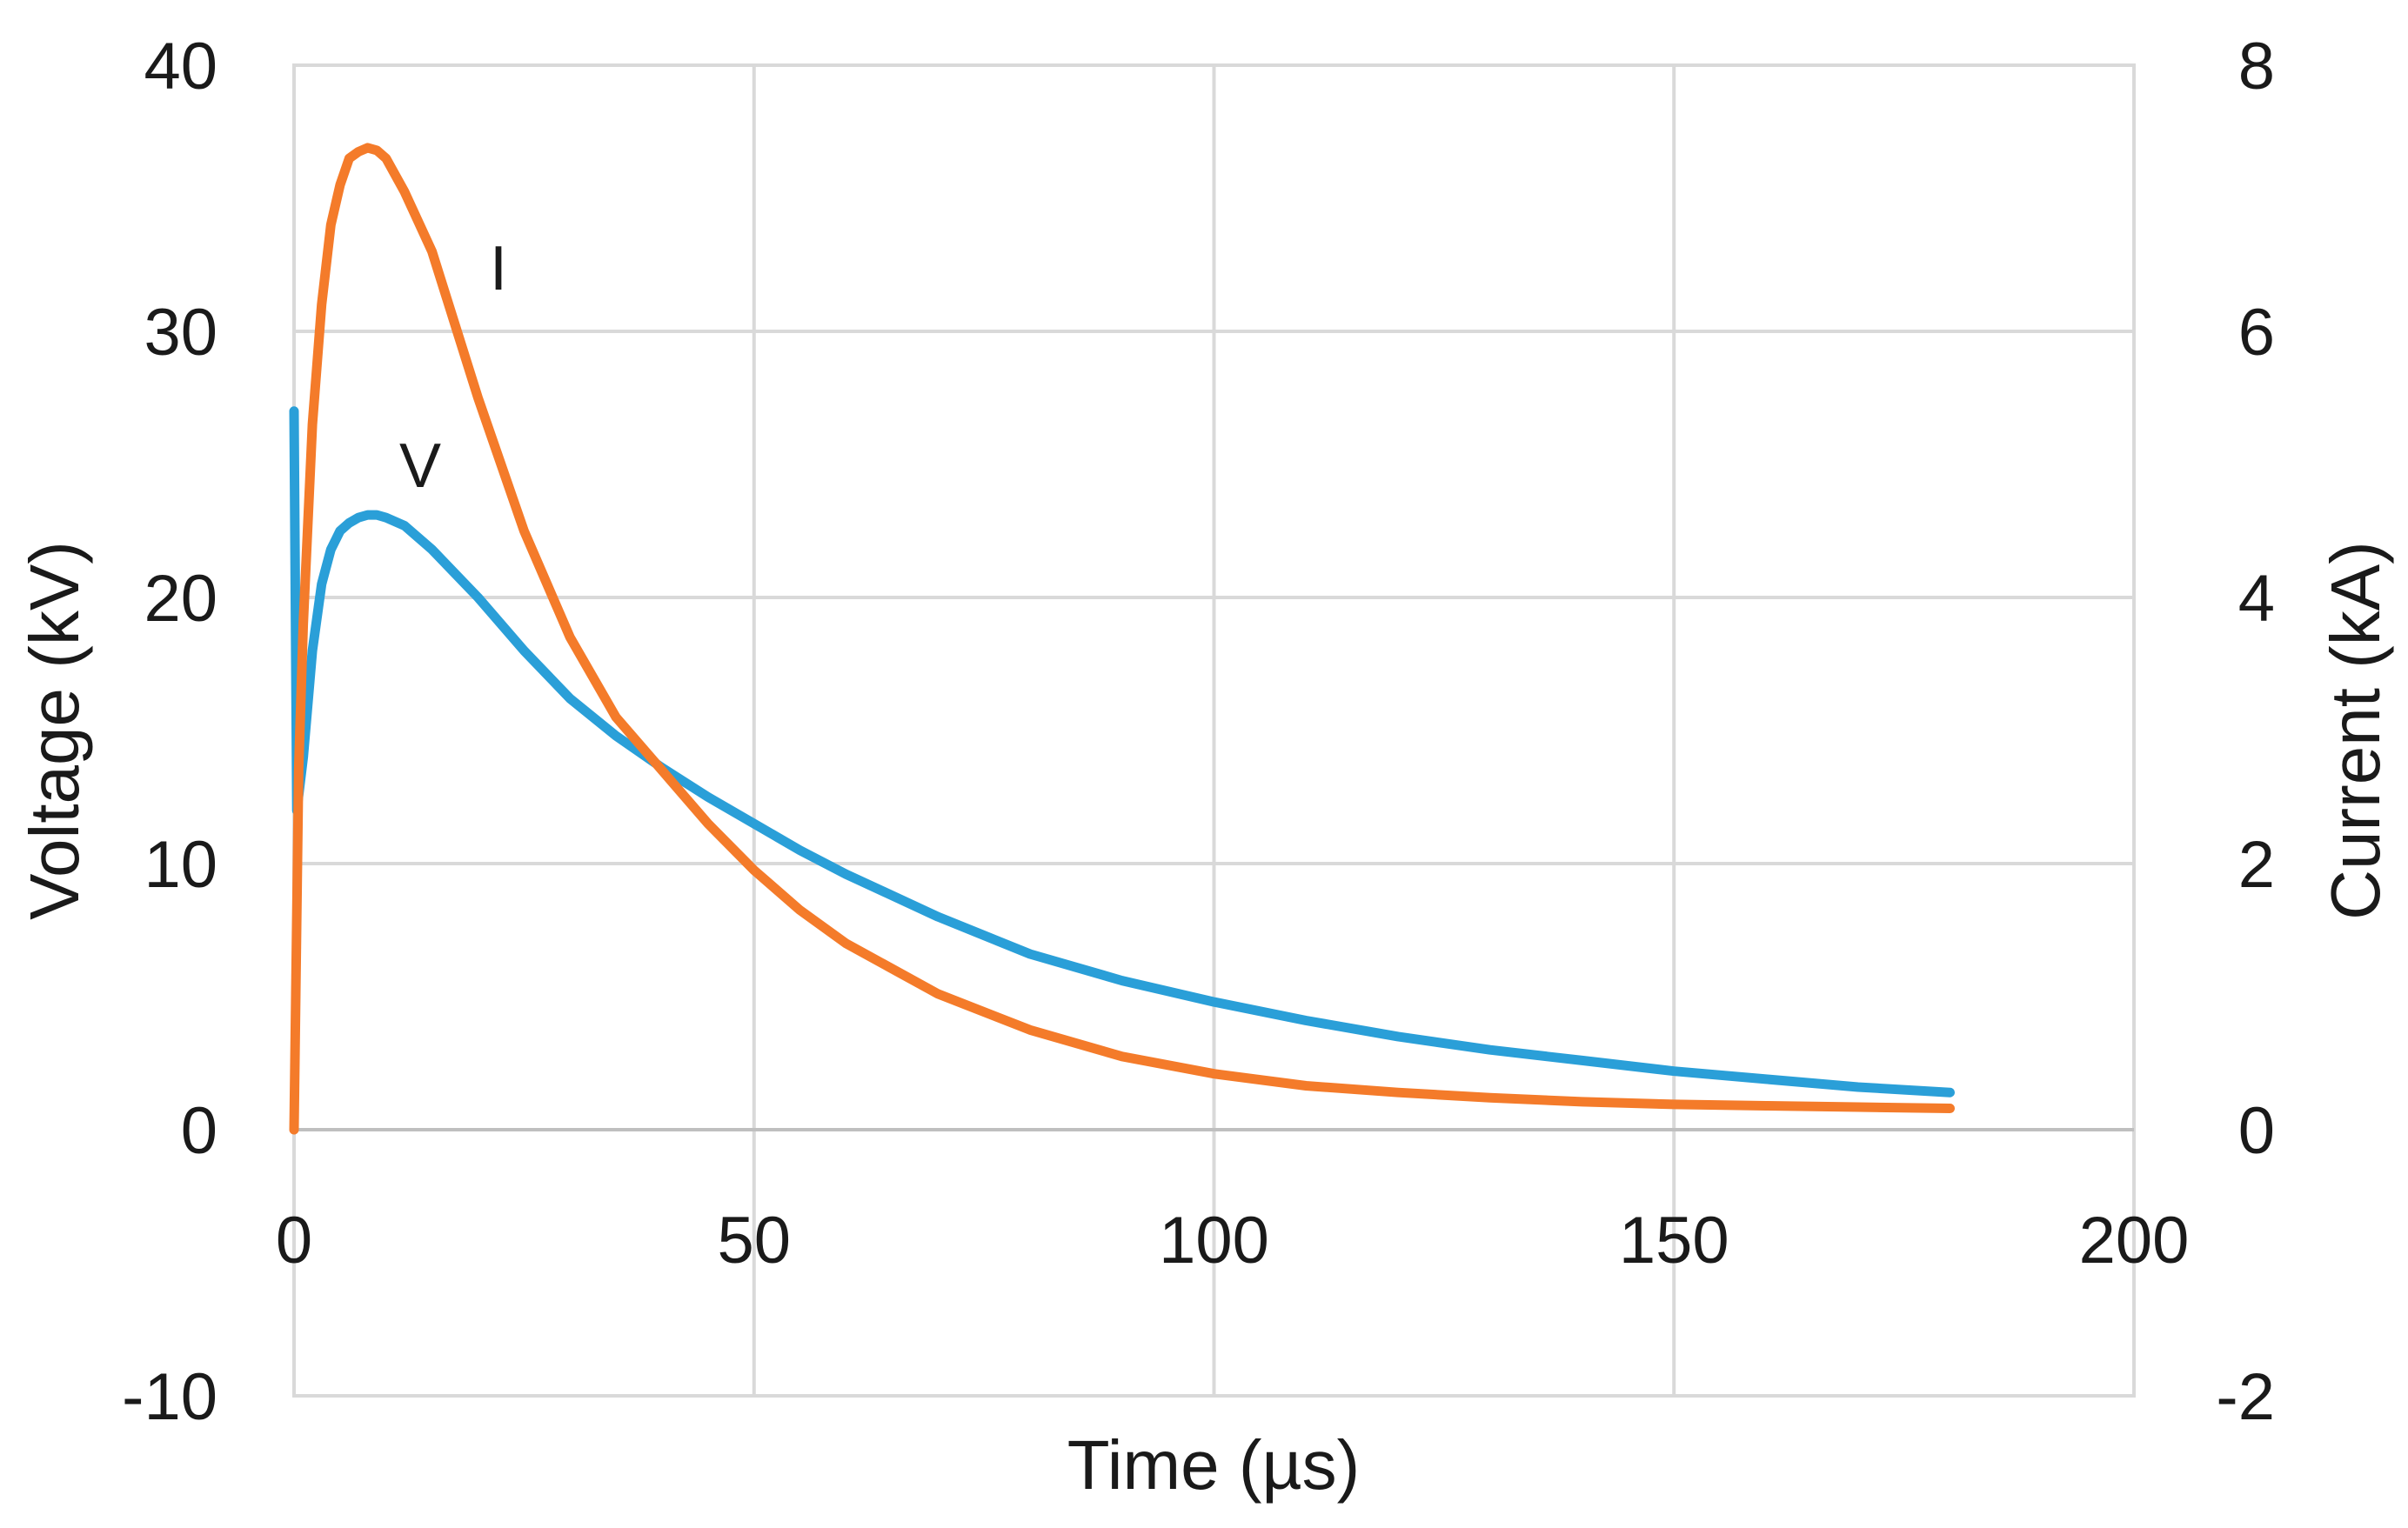 The height and width of the screenshot is (1528, 2408). Describe the element at coordinates (180, 66) in the screenshot. I see `y-left-tick-label: 40` at that location.